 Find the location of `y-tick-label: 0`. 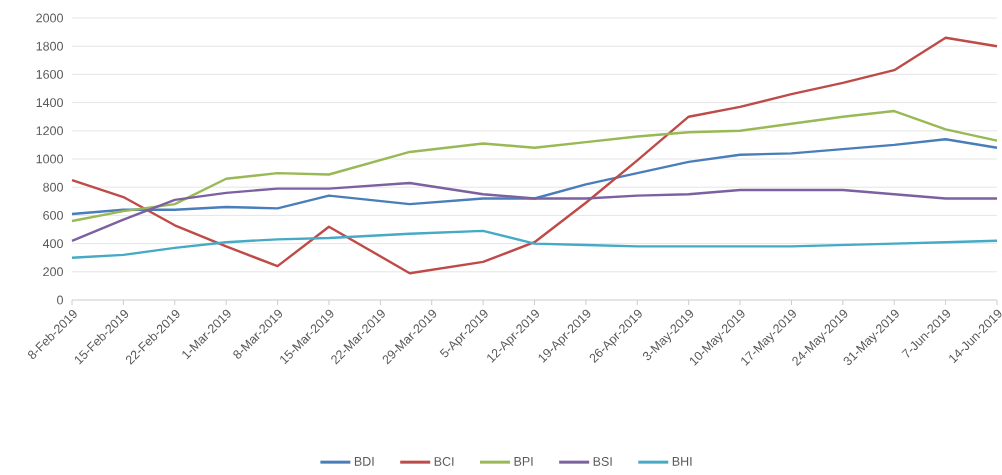

y-tick-label: 0 is located at coordinates (60, 300).